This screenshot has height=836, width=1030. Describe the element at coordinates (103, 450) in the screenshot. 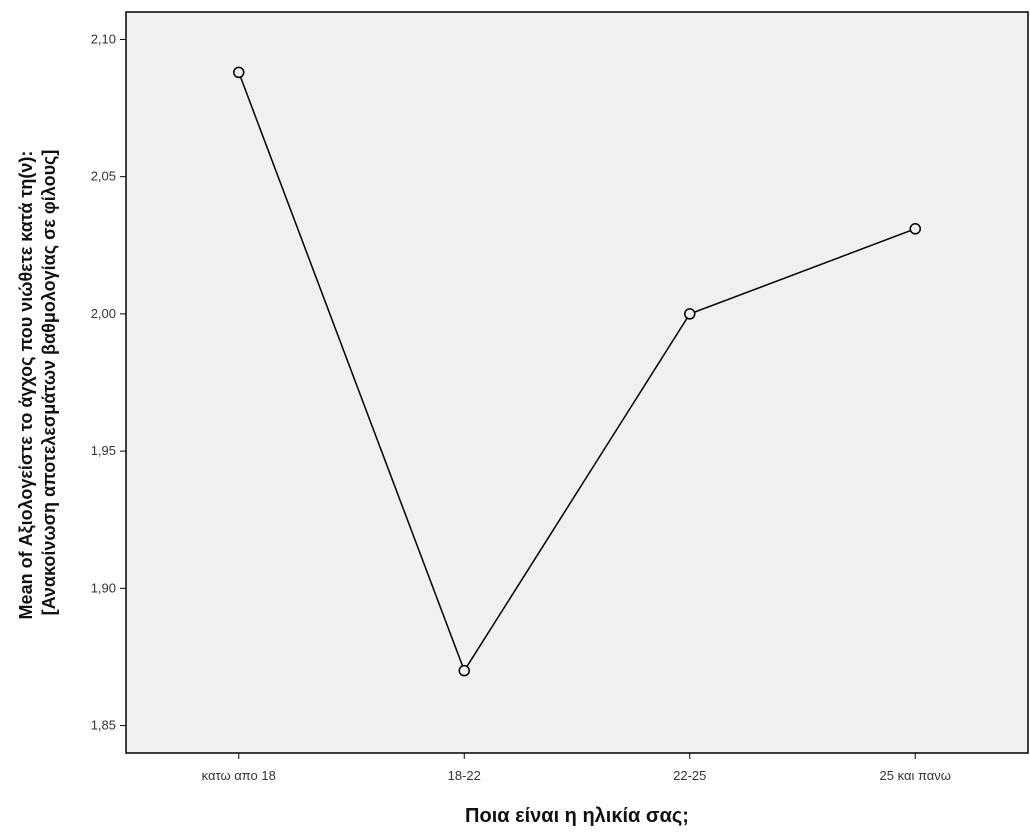

I see `y-tick-label: 1,95` at that location.